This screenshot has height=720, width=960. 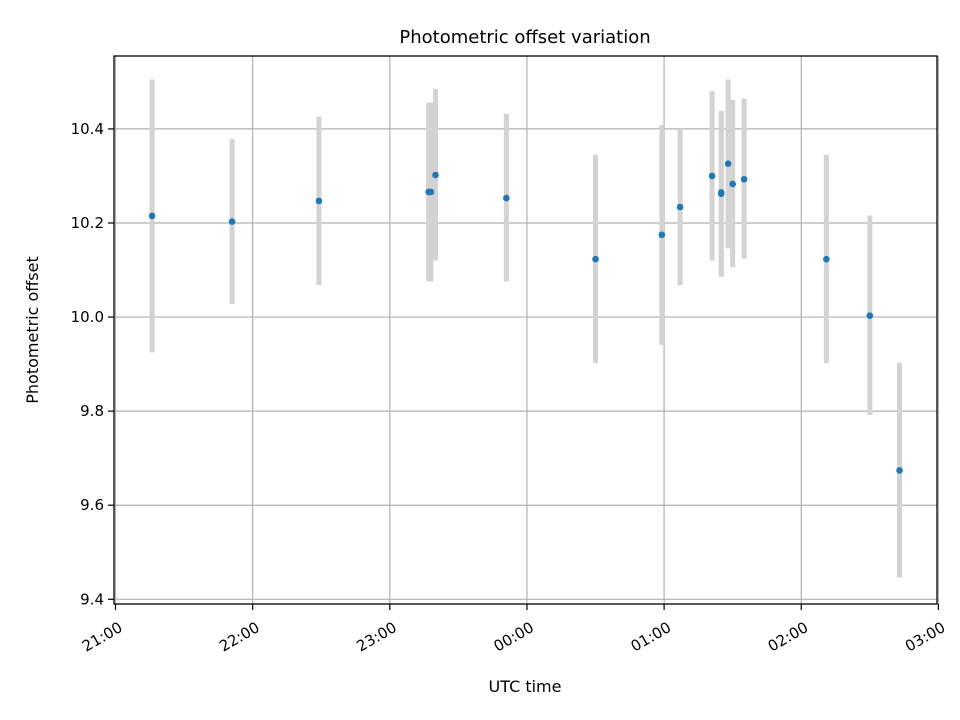 What do you see at coordinates (92, 505) in the screenshot?
I see `y-tick-label: 9.6` at bounding box center [92, 505].